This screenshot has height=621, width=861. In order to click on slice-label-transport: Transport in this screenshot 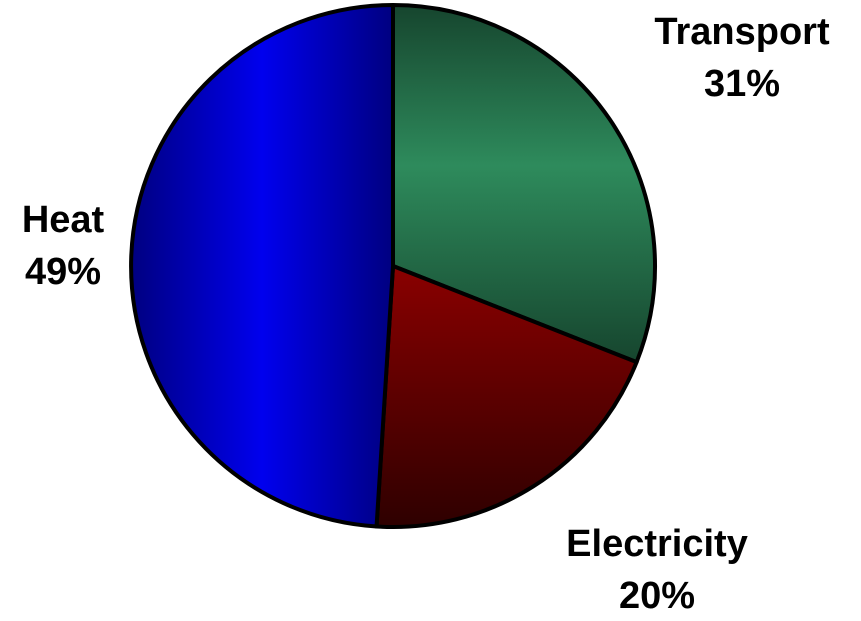, I will do `click(742, 32)`.